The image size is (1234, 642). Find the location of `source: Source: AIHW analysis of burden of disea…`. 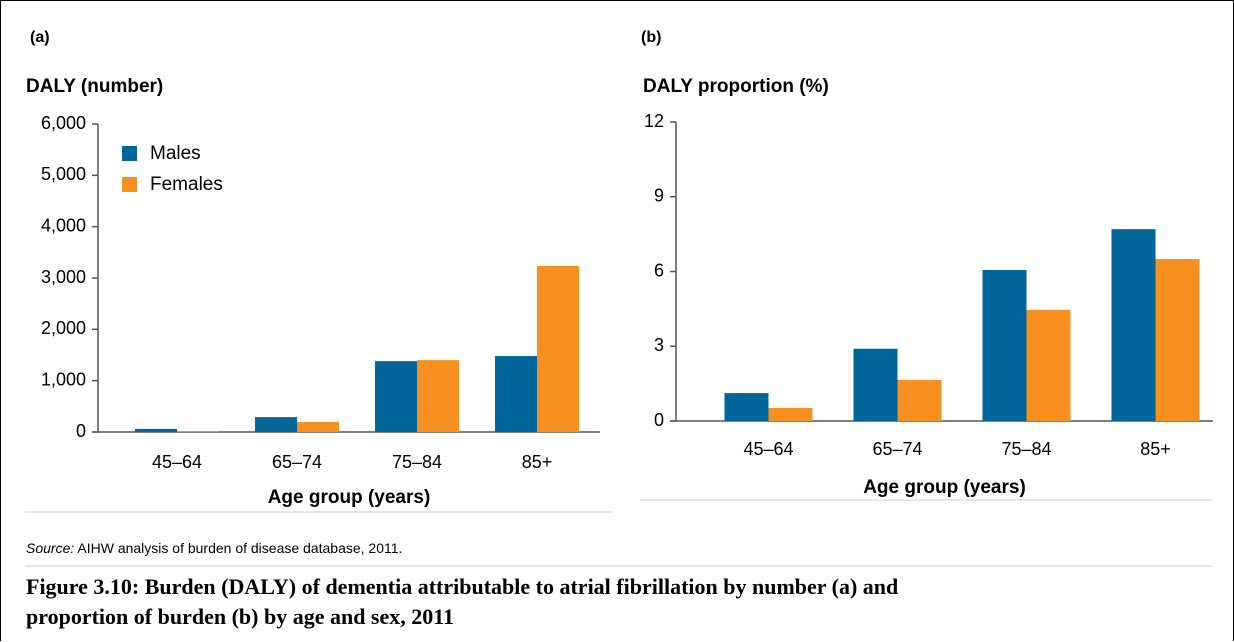

source: Source: AIHW analysis of burden of disea… is located at coordinates (214, 548).